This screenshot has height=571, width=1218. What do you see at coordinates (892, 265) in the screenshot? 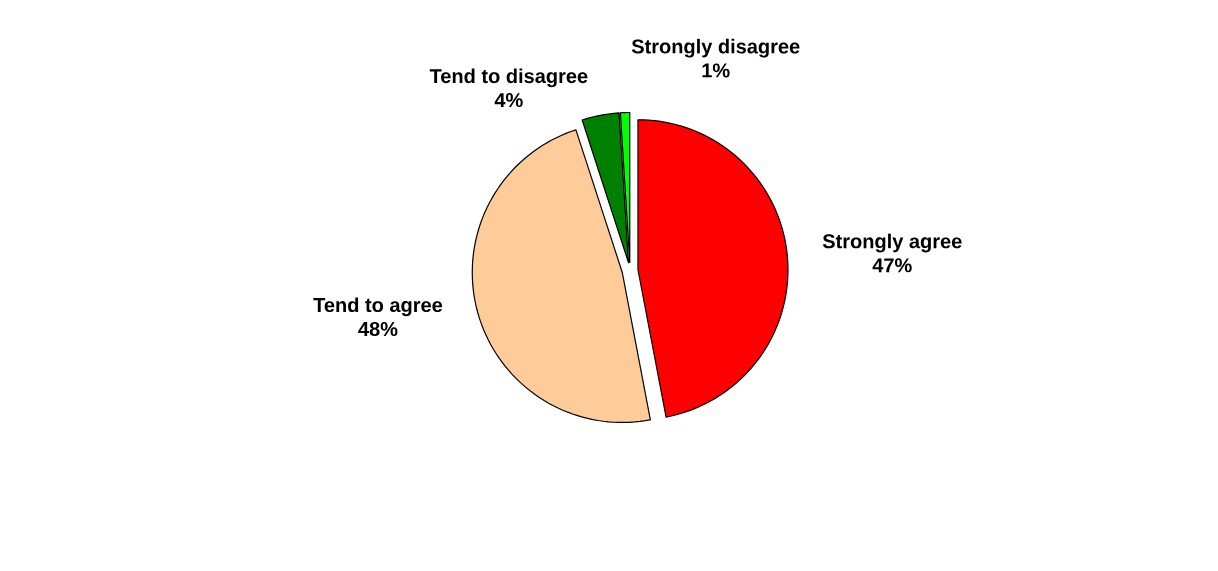
I see `data-label: 47%` at bounding box center [892, 265].